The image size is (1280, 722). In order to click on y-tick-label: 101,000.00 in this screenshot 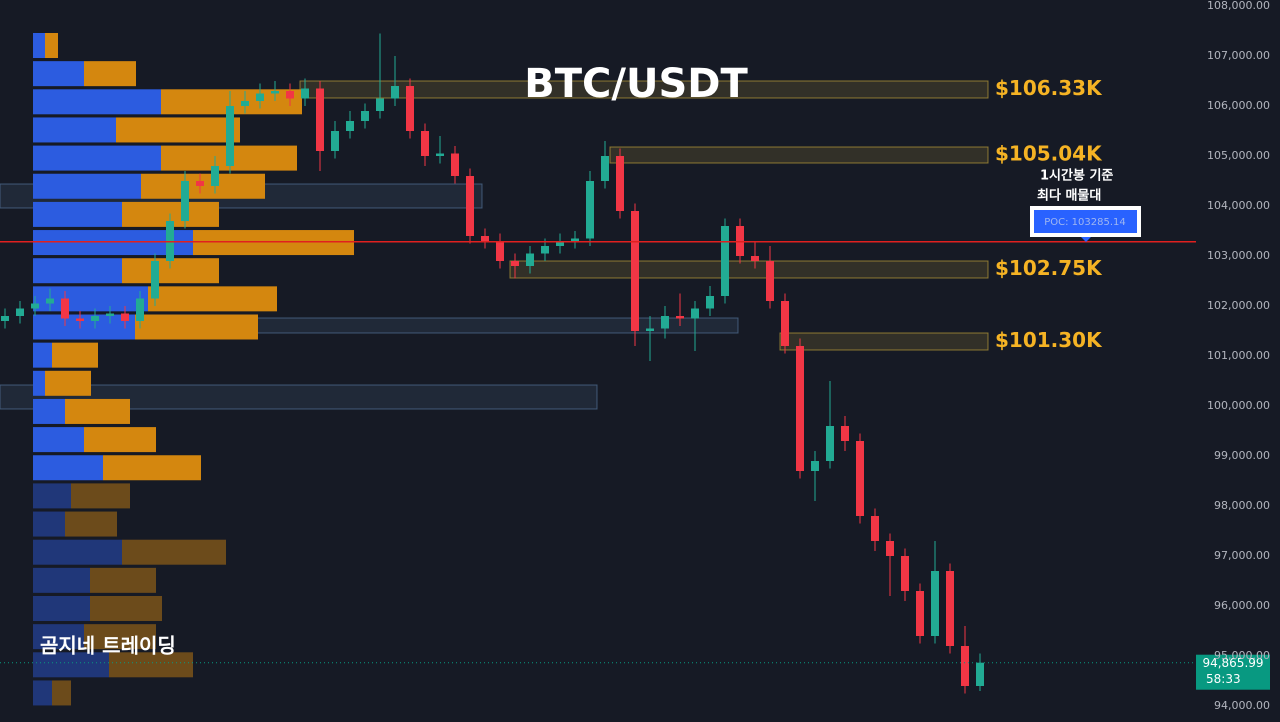, I will do `click(1238, 355)`.